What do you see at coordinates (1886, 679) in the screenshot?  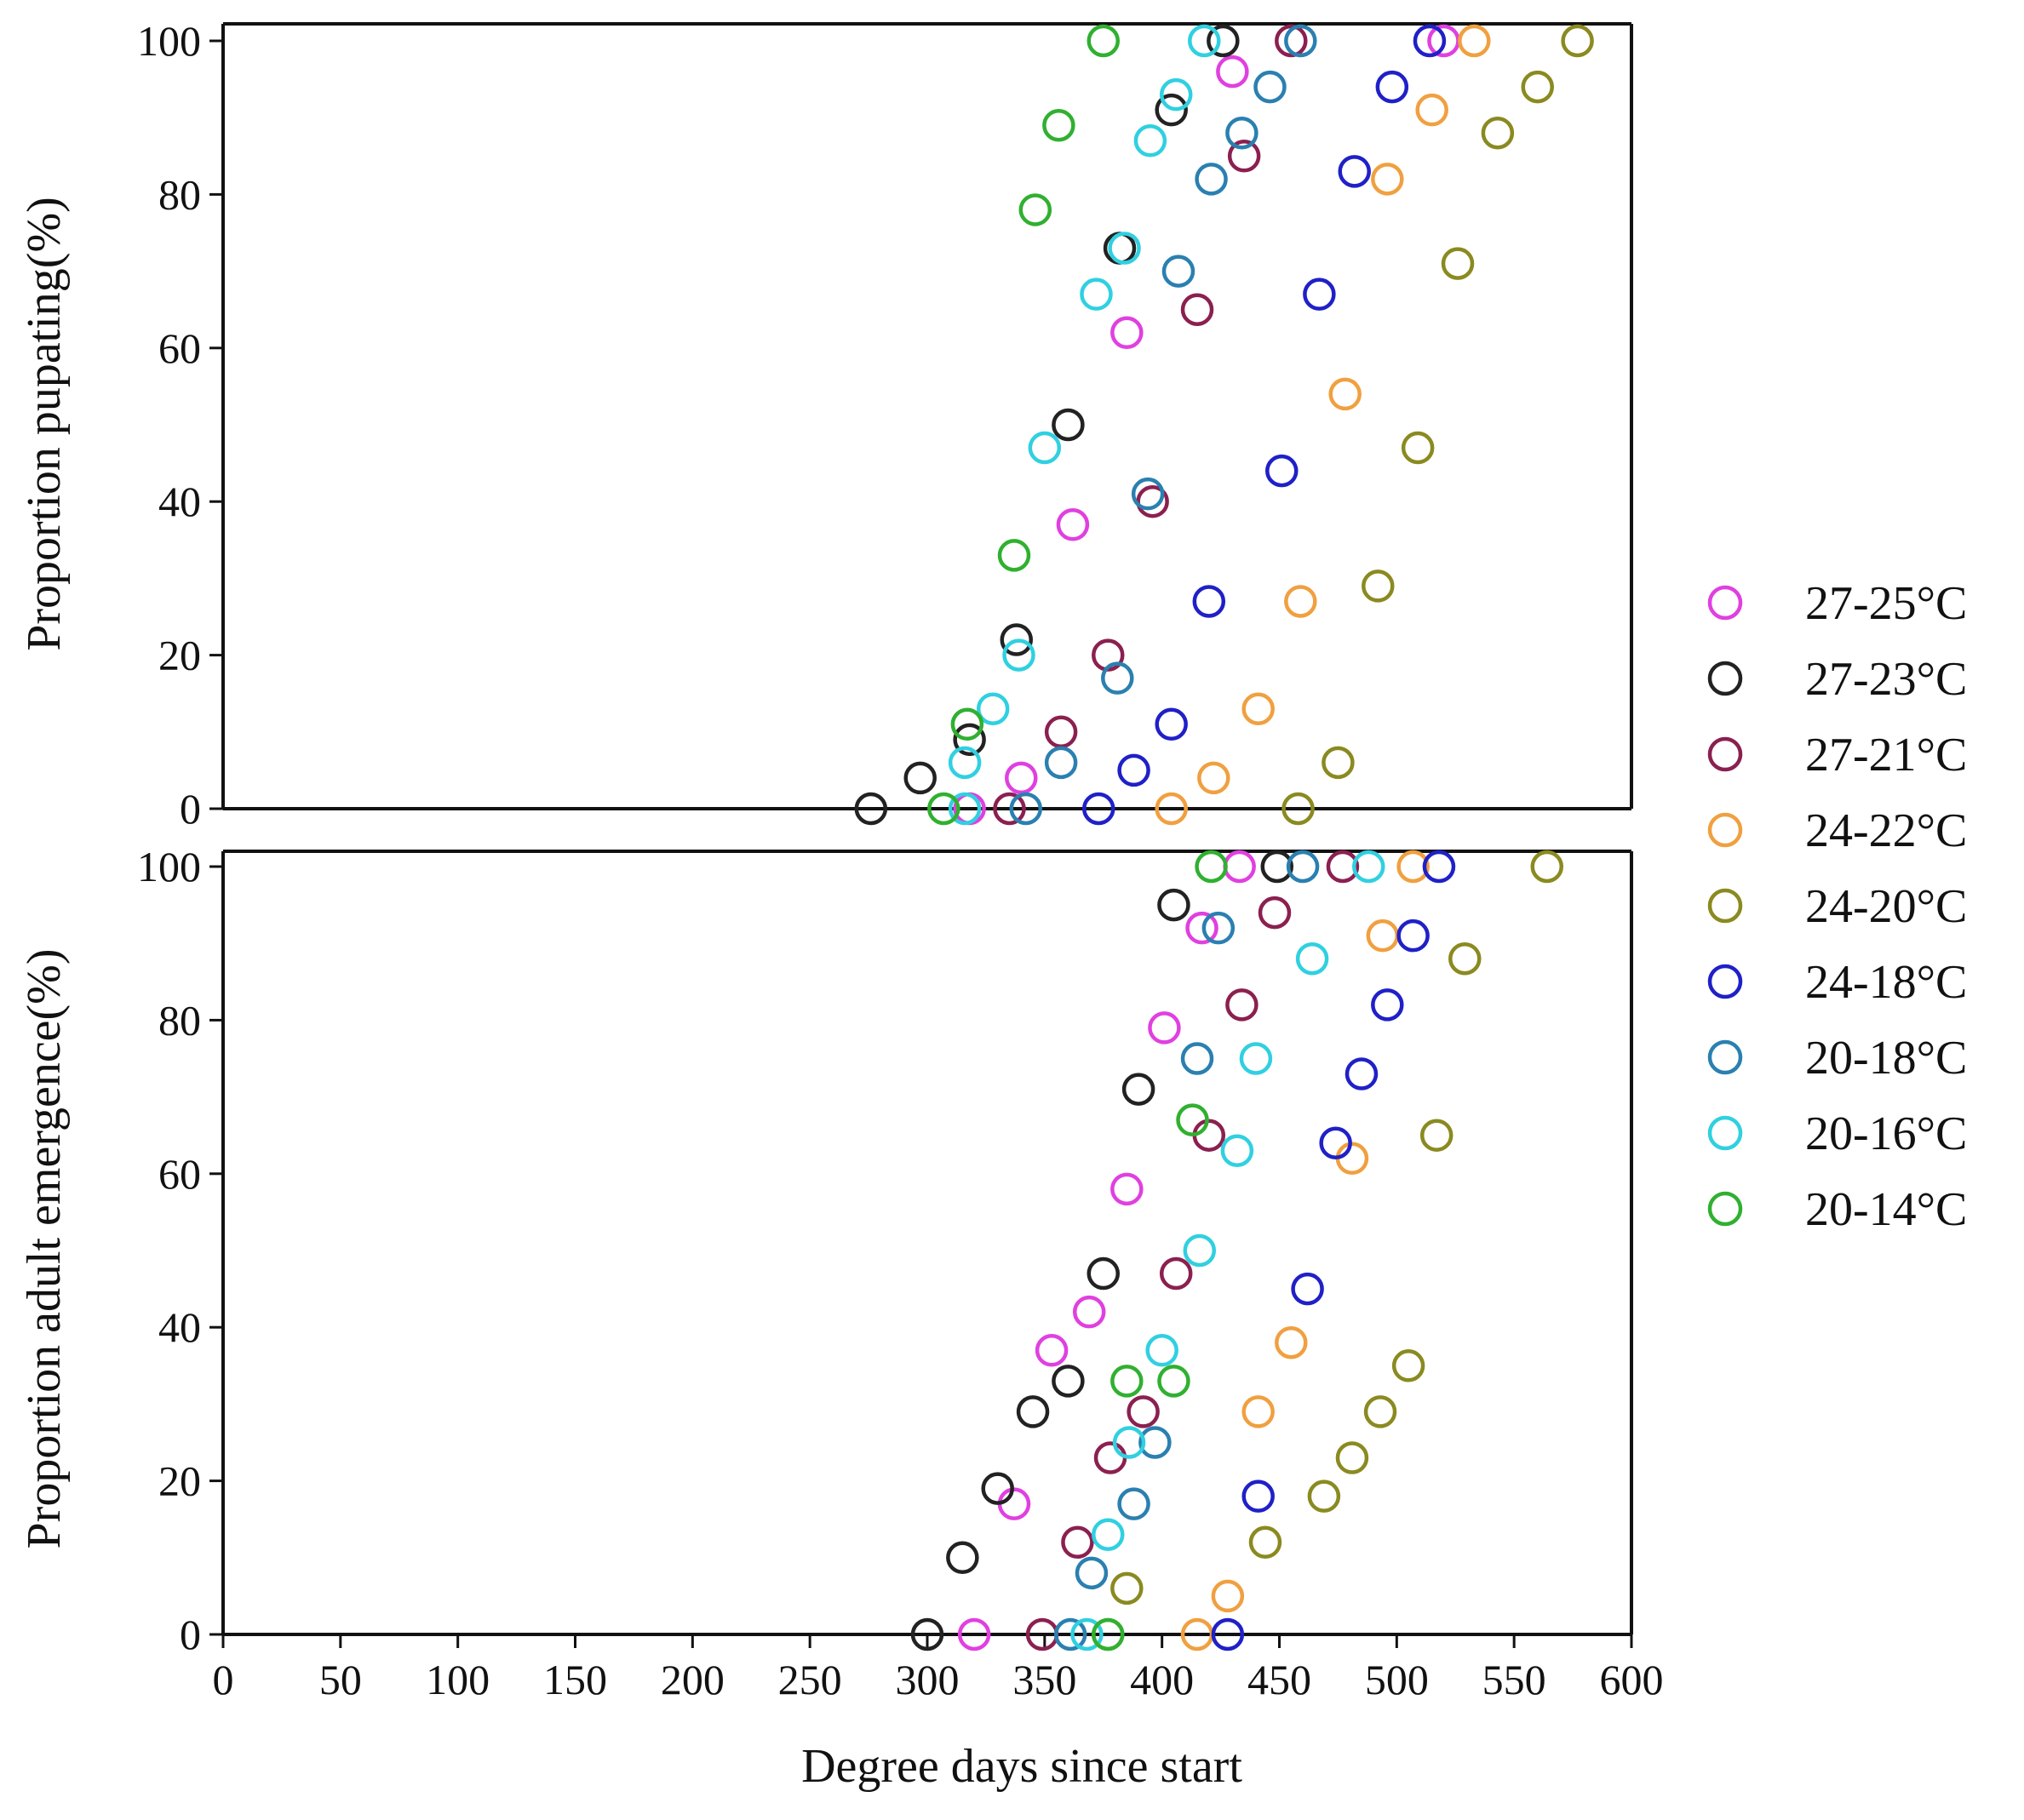 I see `legend-label: 27-23°C` at bounding box center [1886, 679].